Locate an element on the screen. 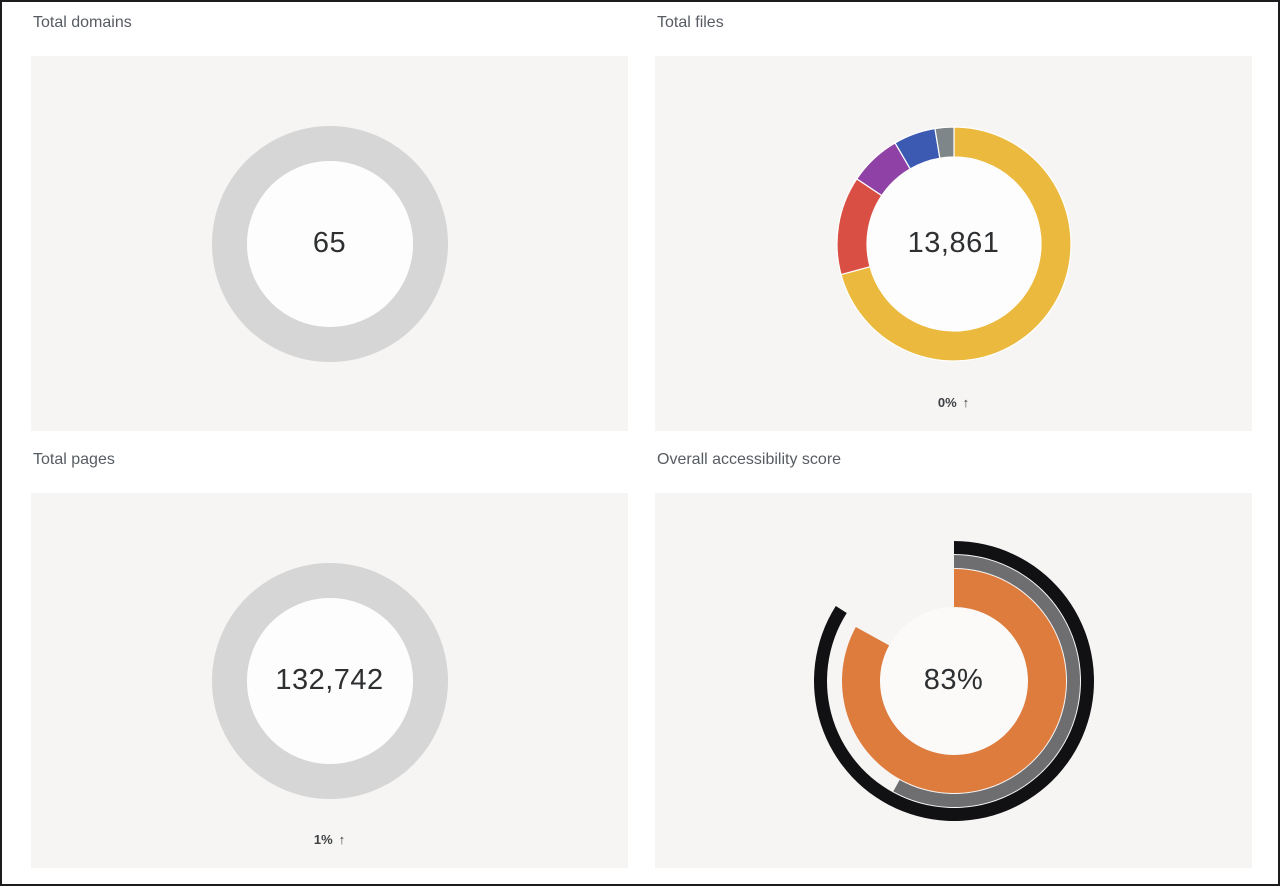  chart-wrap: 132,742 is located at coordinates (330, 681).